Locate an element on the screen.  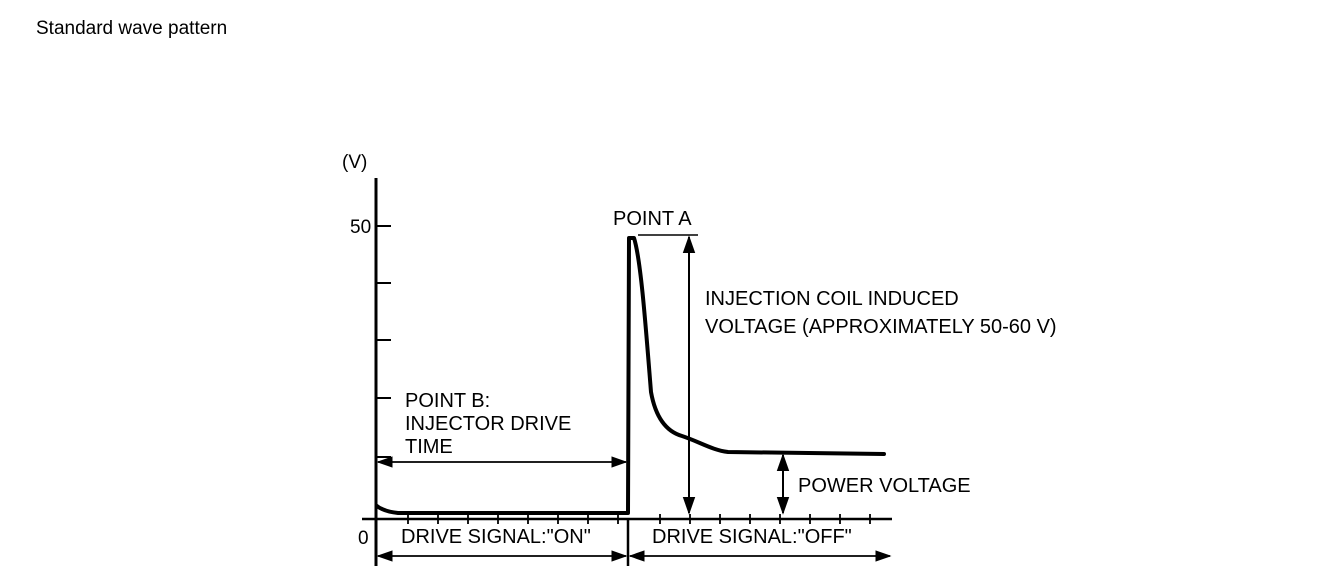
point-a-label: POINT A is located at coordinates (652, 219).